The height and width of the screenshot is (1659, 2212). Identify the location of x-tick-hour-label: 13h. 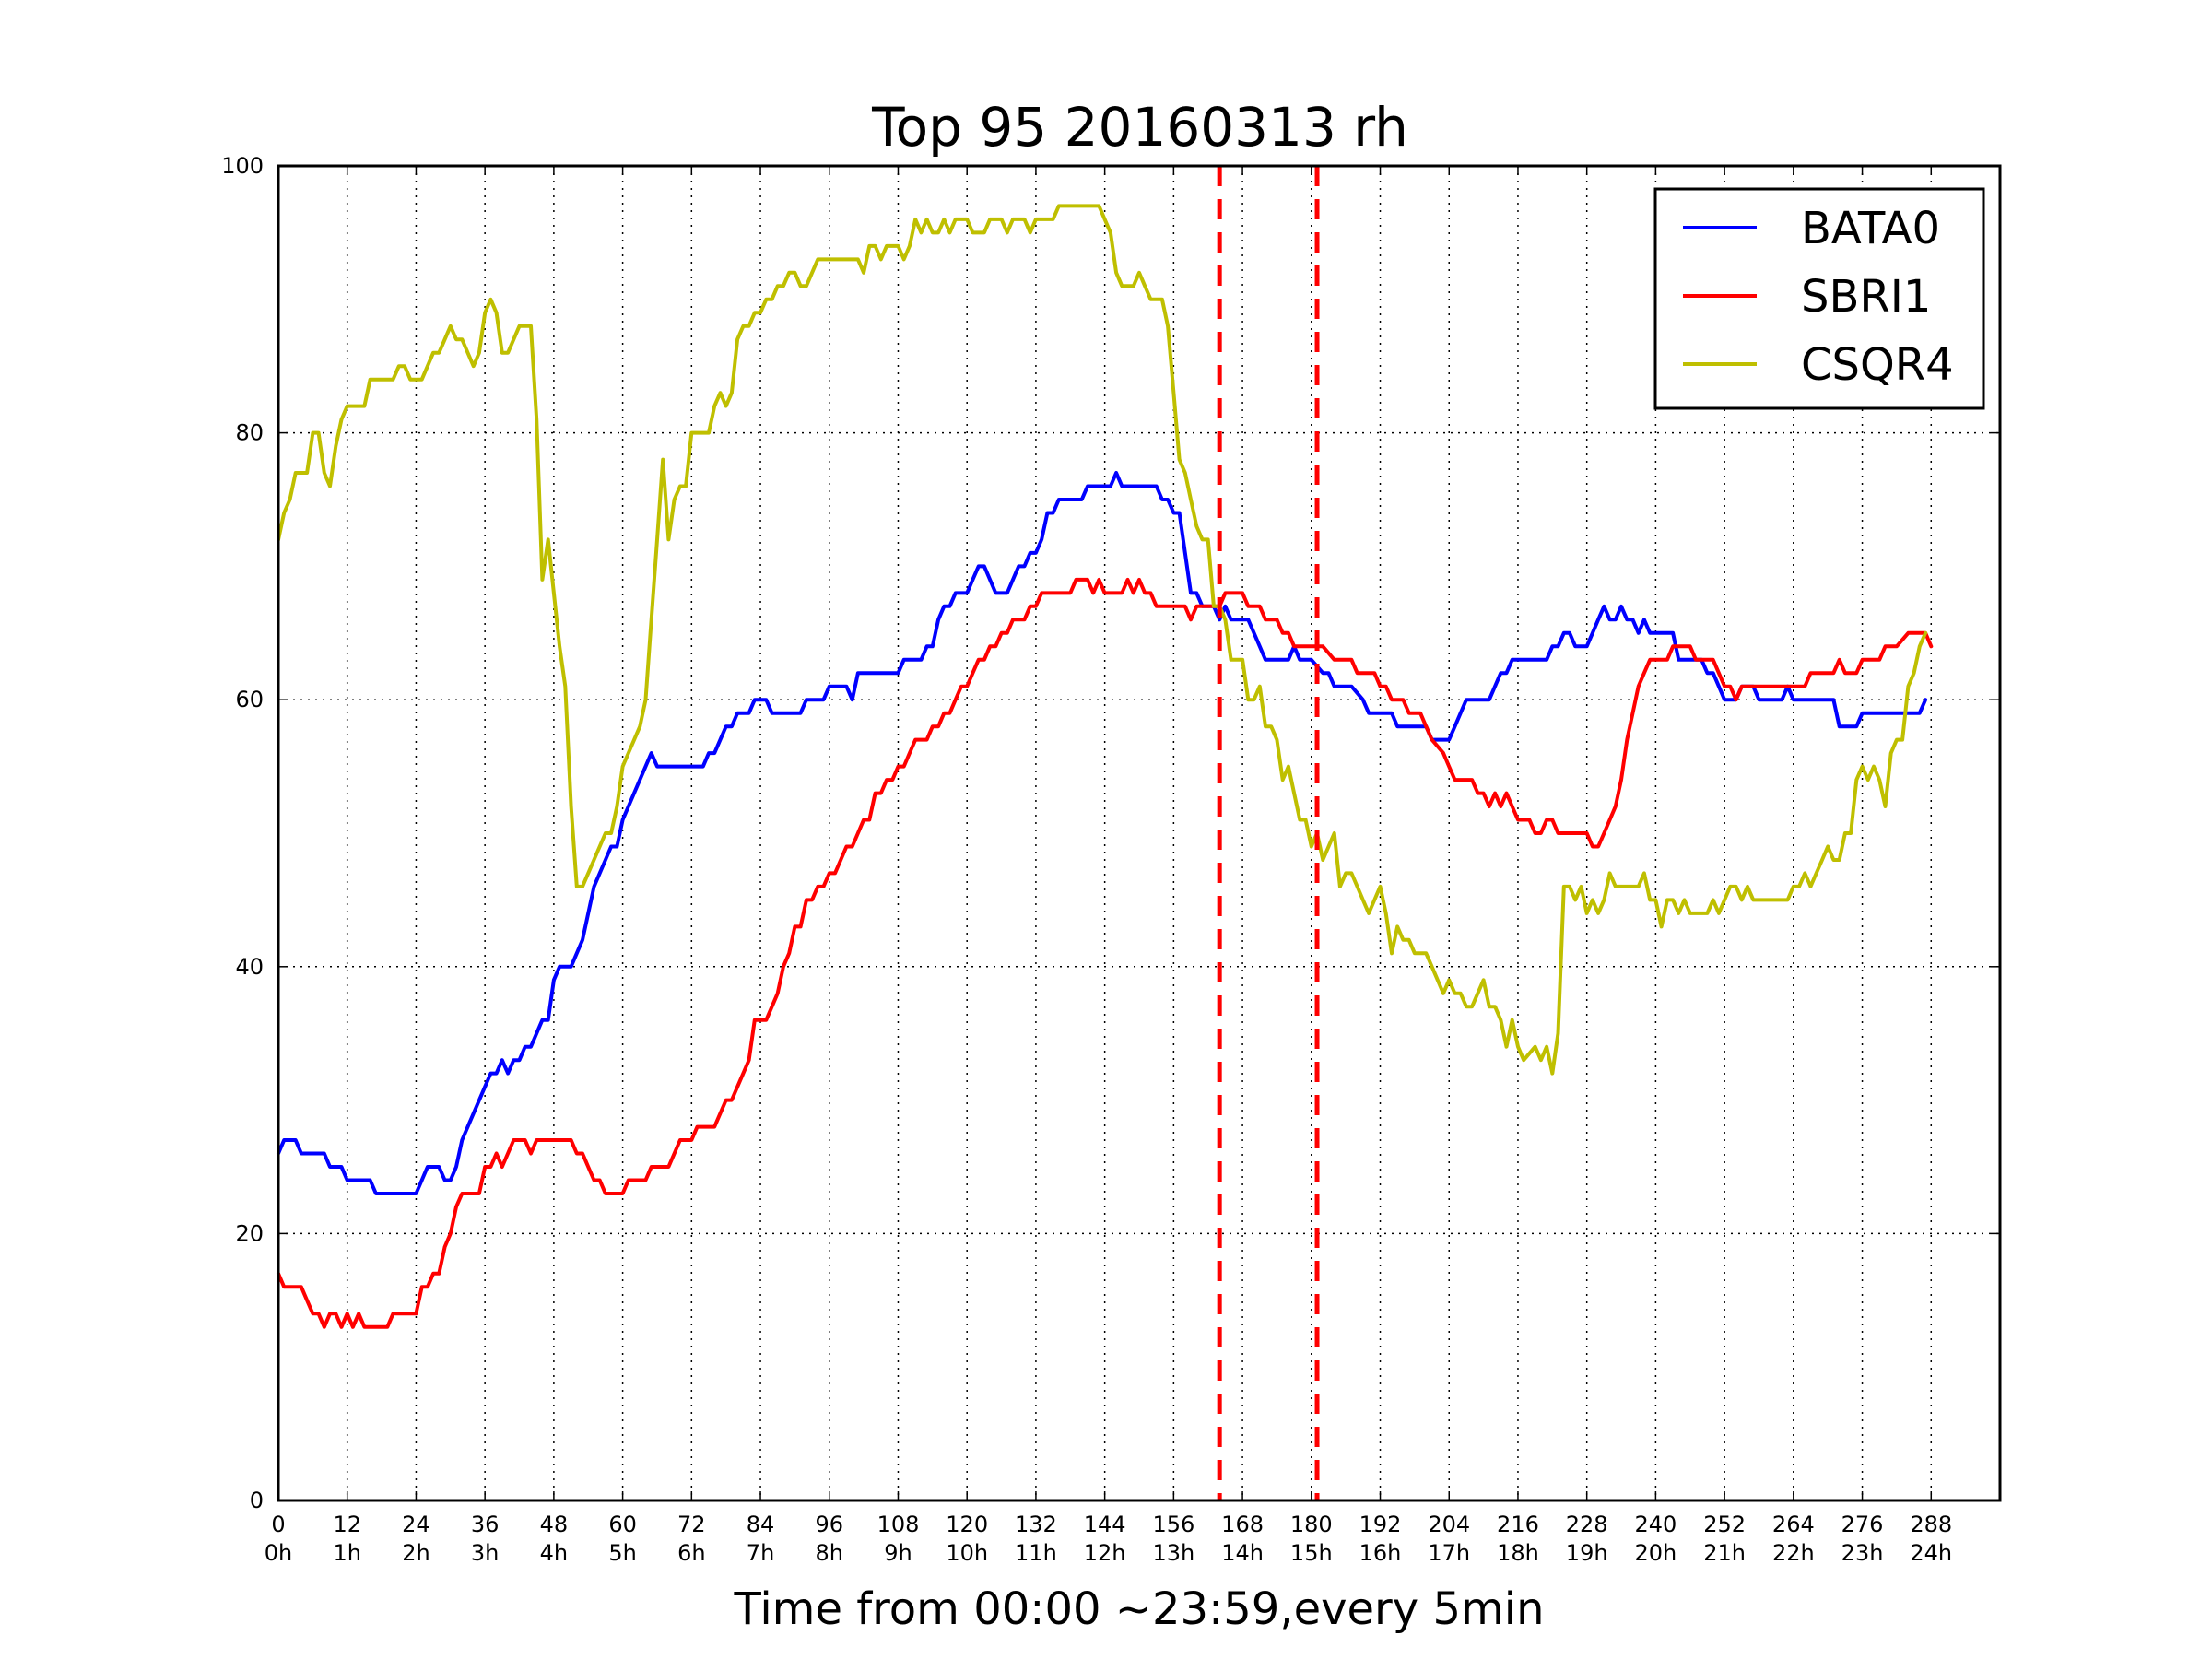
(1173, 1553).